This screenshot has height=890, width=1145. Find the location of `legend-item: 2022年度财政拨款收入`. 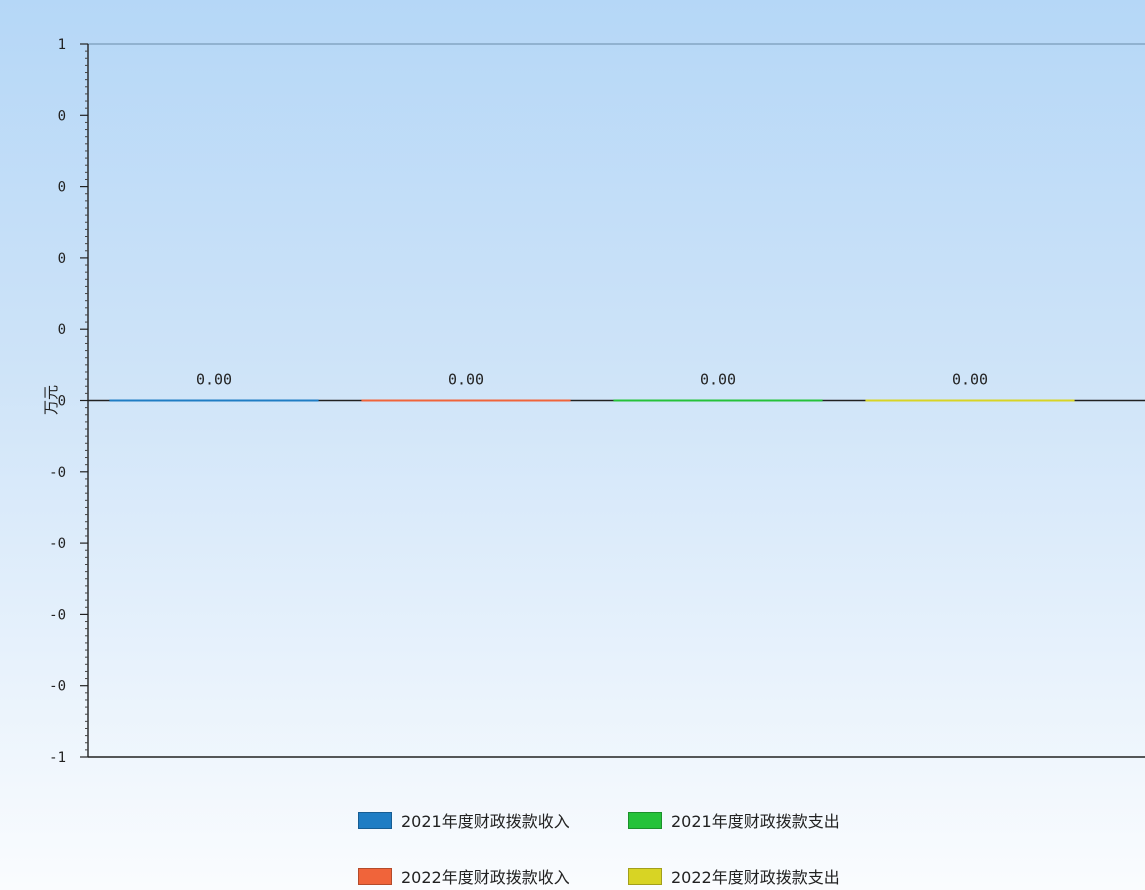

legend-item: 2022年度财政拨款收入 is located at coordinates (464, 876).